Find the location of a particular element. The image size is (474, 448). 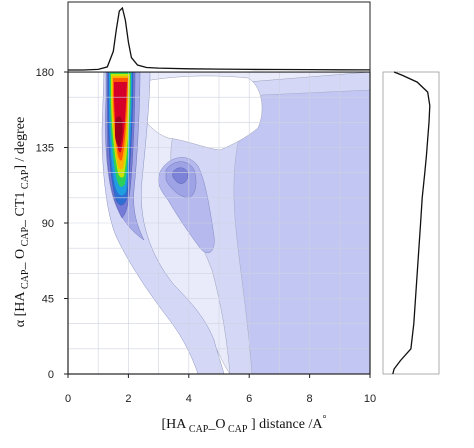

y-tick-label: 45 is located at coordinates (48, 300).